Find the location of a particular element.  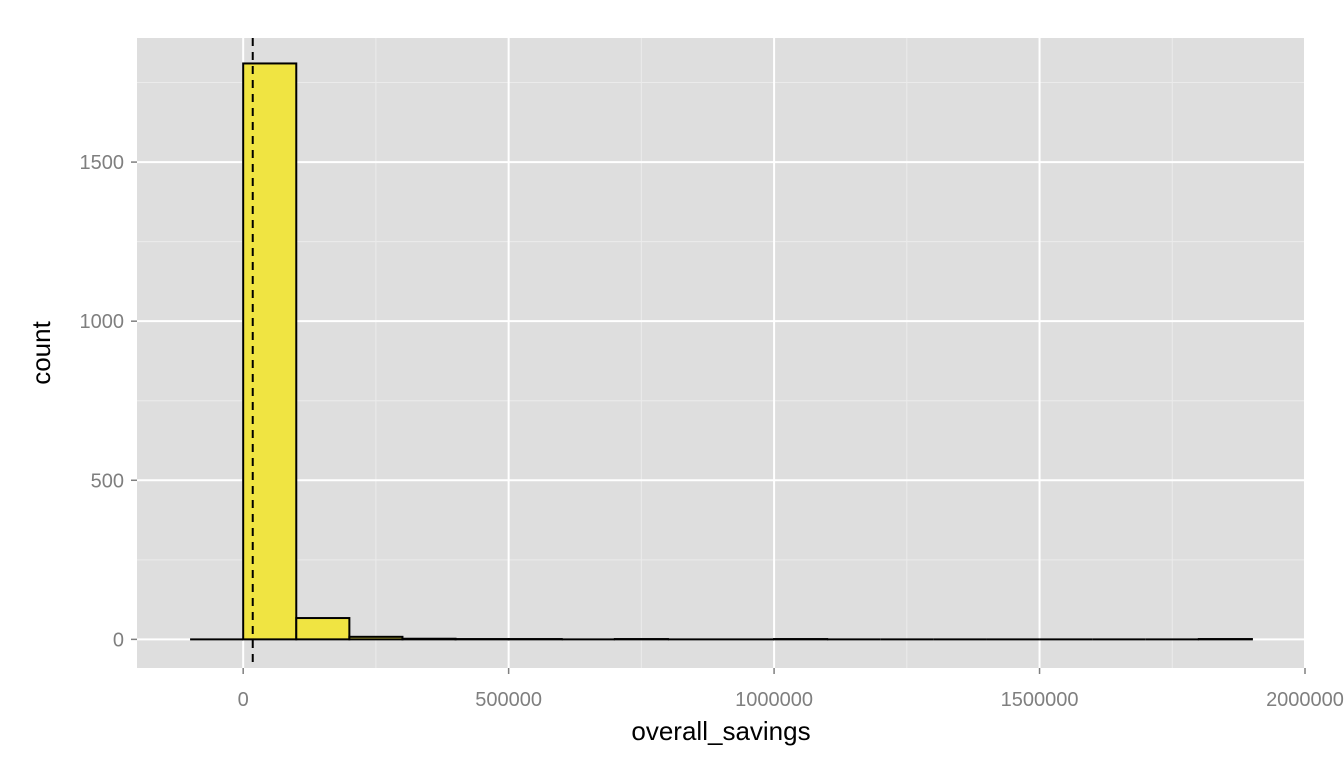

x-axis-tick-labels: 0 500000 1000000 1500000 2000000 is located at coordinates (791, 700).